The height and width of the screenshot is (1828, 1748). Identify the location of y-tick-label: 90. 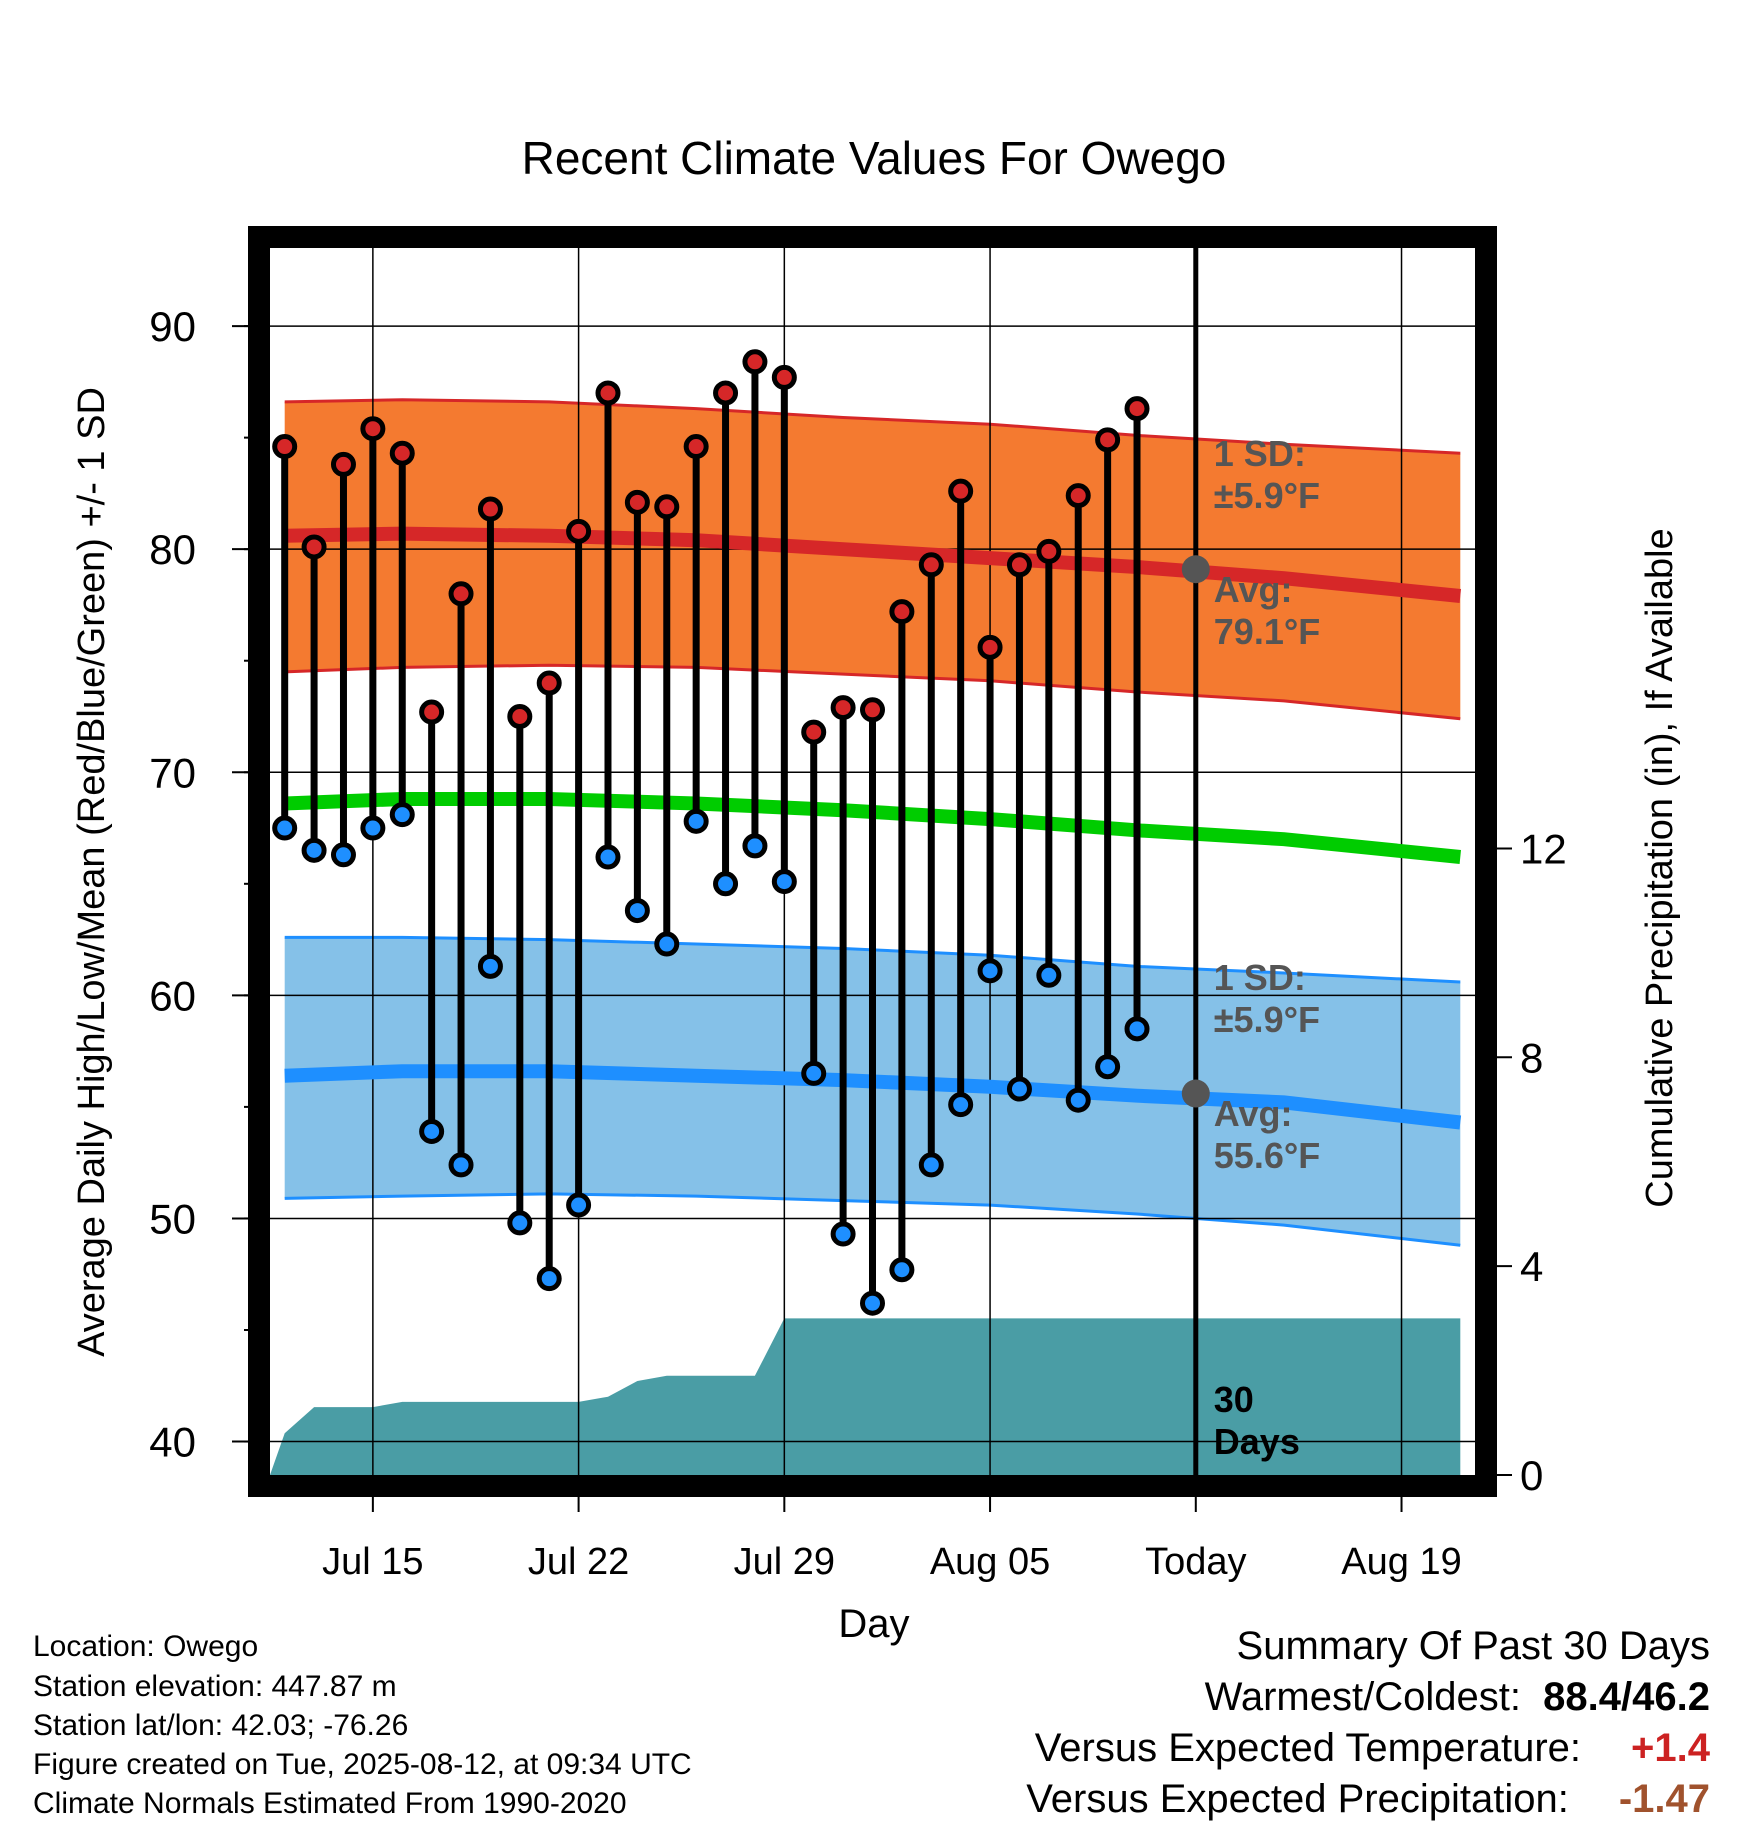
(172, 326).